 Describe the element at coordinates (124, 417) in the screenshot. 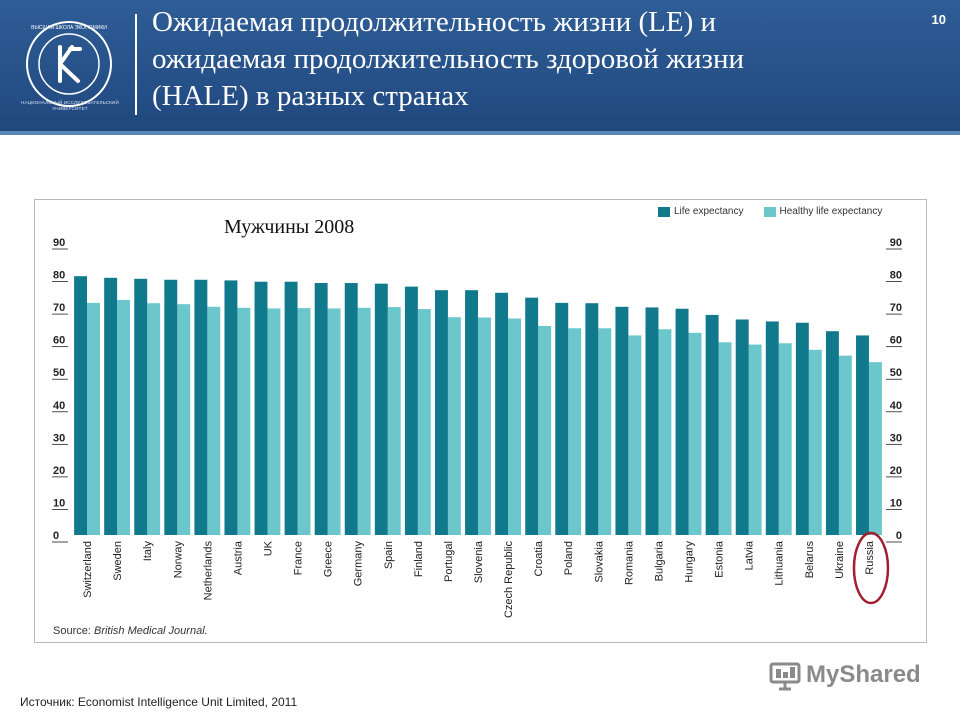

I see `bar-hale-sweden` at that location.